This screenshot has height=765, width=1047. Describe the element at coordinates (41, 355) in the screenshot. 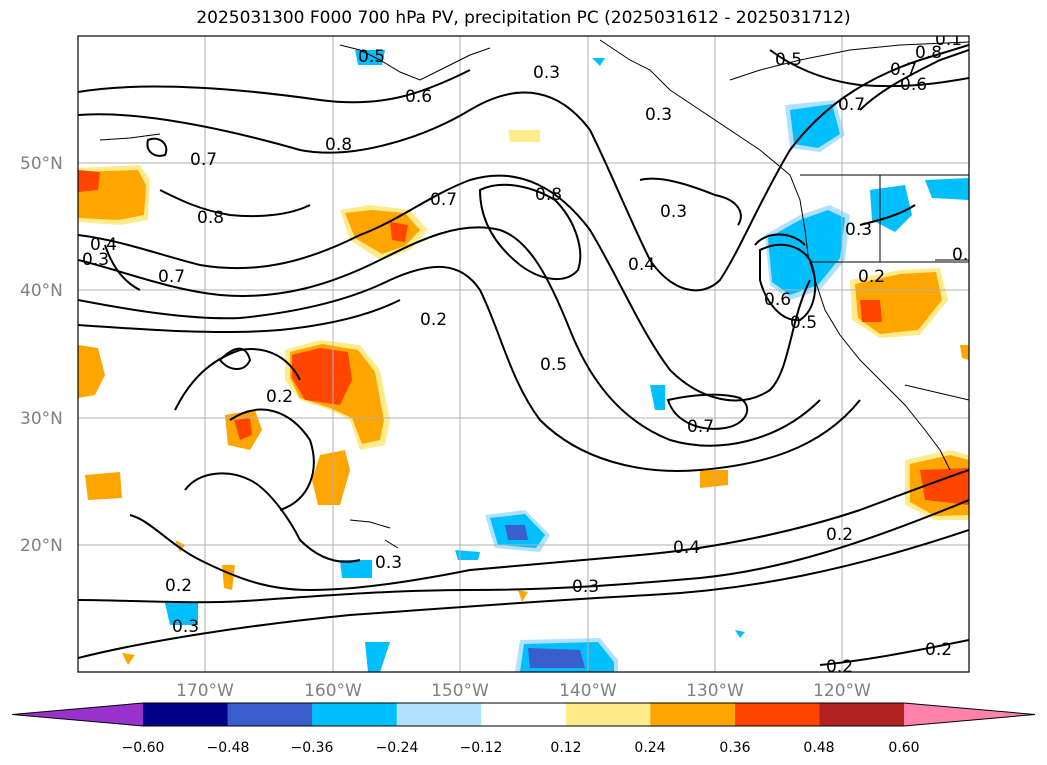

I see `latitude-labels: 50°N 40°N 30°N 20°N` at that location.